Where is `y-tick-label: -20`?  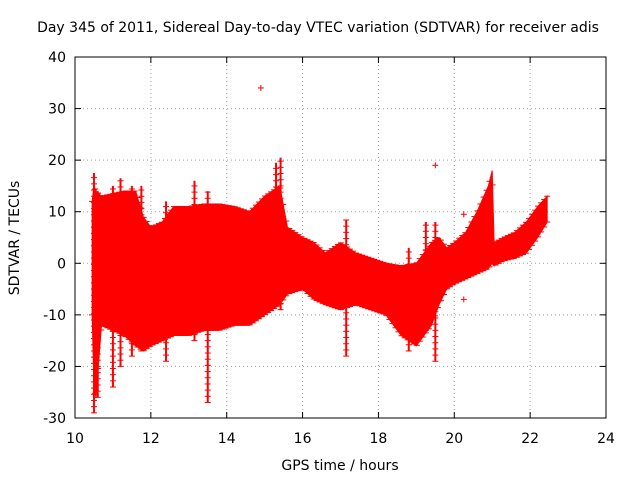 y-tick-label: -20 is located at coordinates (54, 367).